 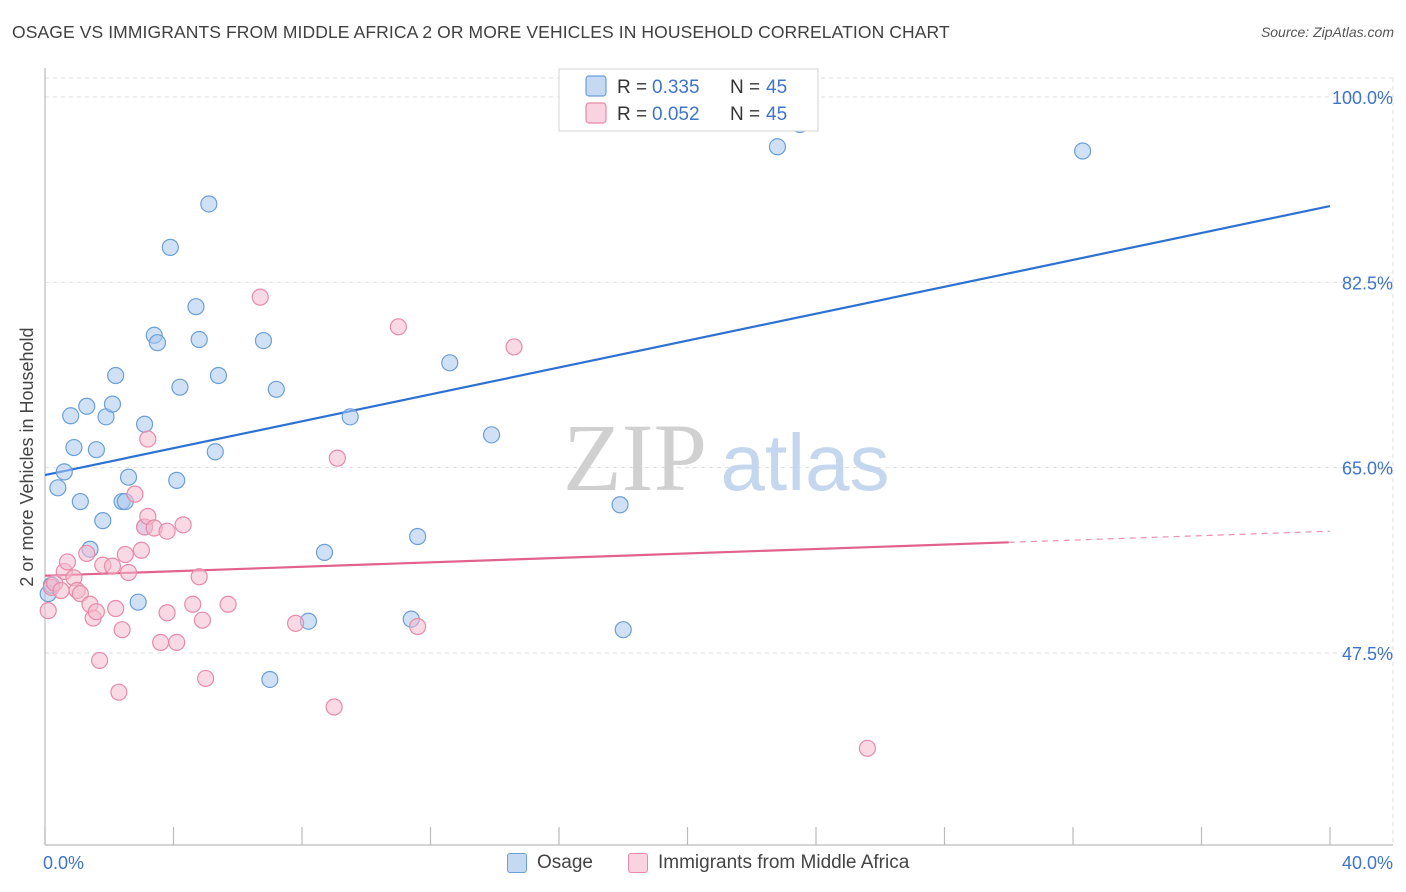 What do you see at coordinates (27, 456) in the screenshot?
I see `y-axis-label: 2 or more Vehicles in Household` at bounding box center [27, 456].